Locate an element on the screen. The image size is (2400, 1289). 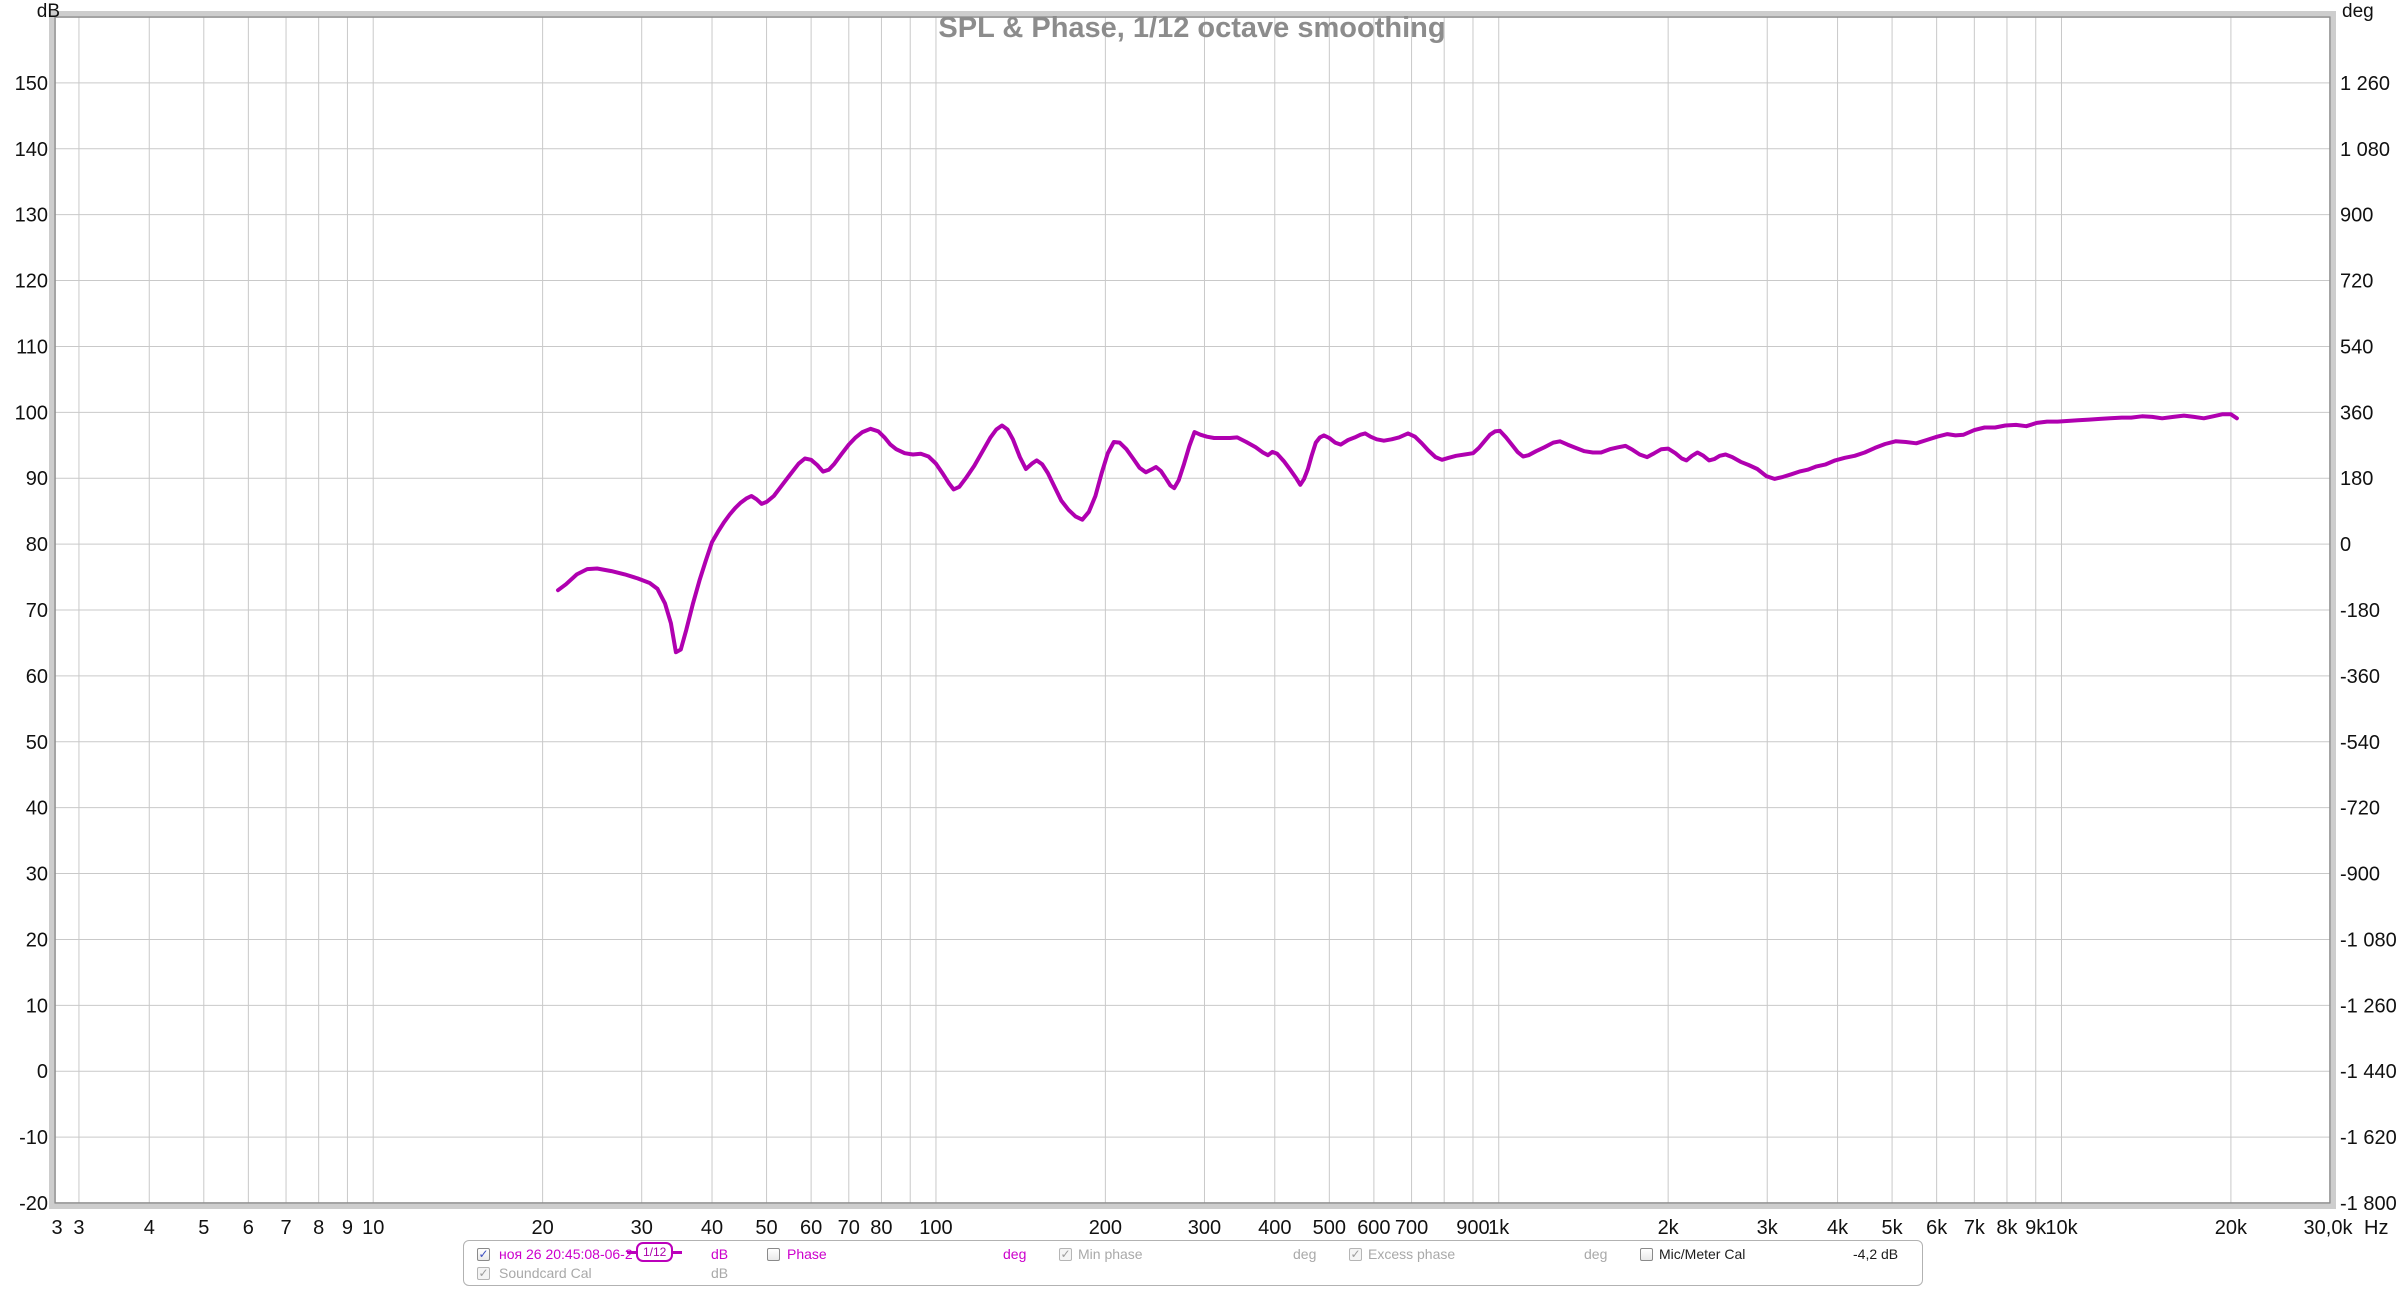
x-tick-label: 10 is located at coordinates (373, 1228).